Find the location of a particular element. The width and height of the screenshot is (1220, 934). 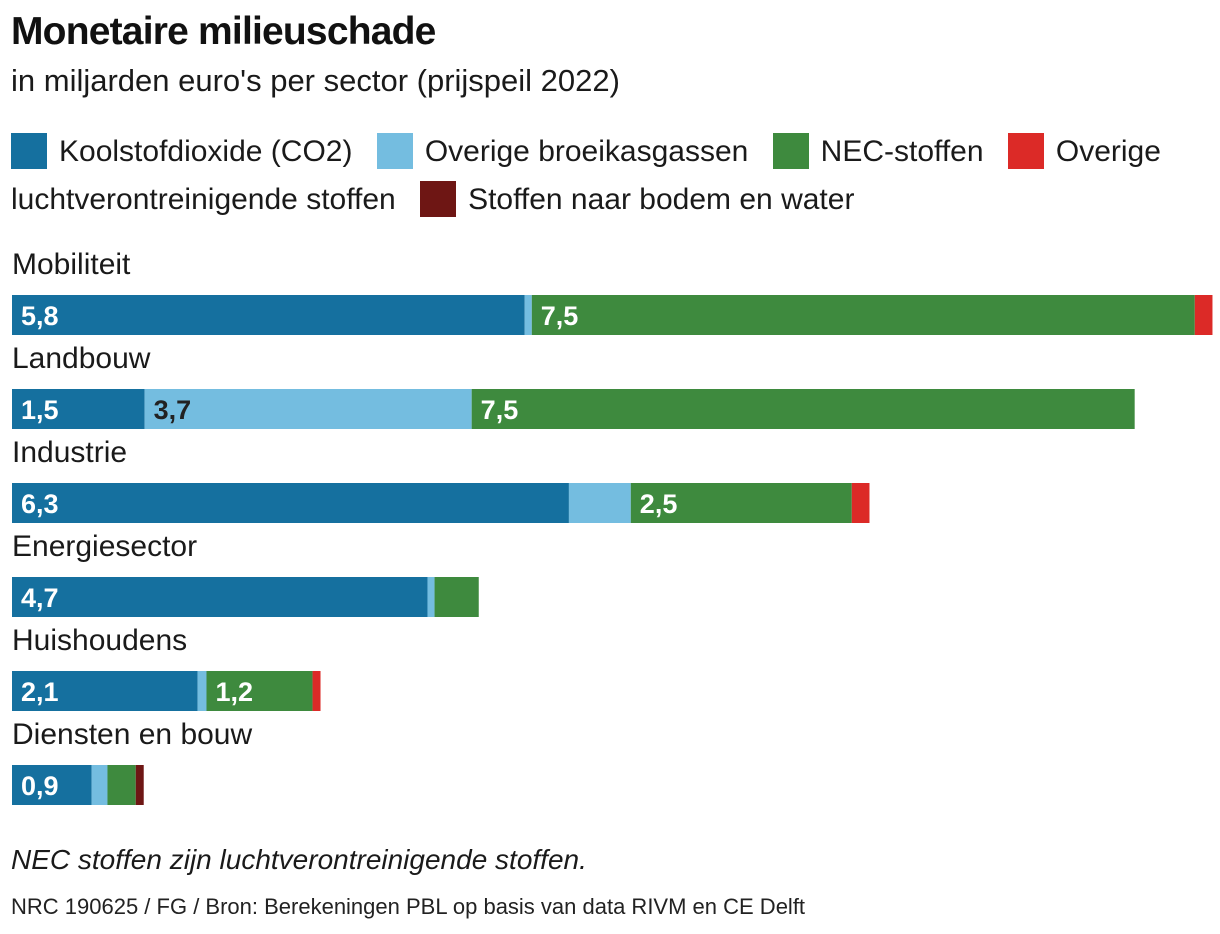

value-label-mobiliteit-series-0: 5,8 is located at coordinates (40, 316).